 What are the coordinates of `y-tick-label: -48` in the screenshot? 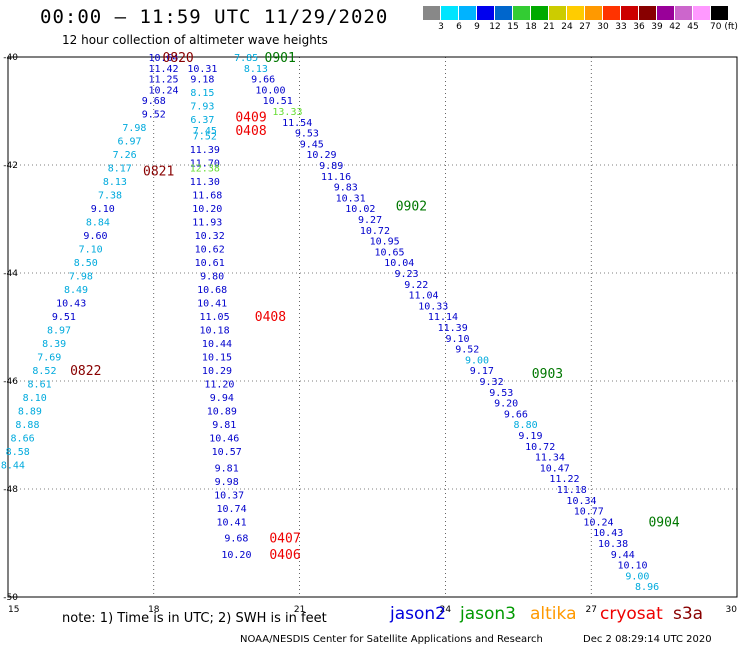 It's located at (10, 490).